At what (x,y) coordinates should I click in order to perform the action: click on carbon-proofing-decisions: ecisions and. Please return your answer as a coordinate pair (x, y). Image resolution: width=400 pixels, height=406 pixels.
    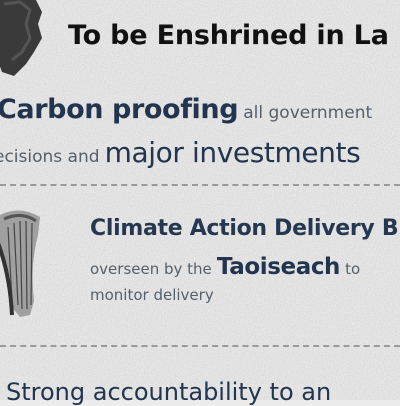
    Looking at the image, I should click on (50, 157).